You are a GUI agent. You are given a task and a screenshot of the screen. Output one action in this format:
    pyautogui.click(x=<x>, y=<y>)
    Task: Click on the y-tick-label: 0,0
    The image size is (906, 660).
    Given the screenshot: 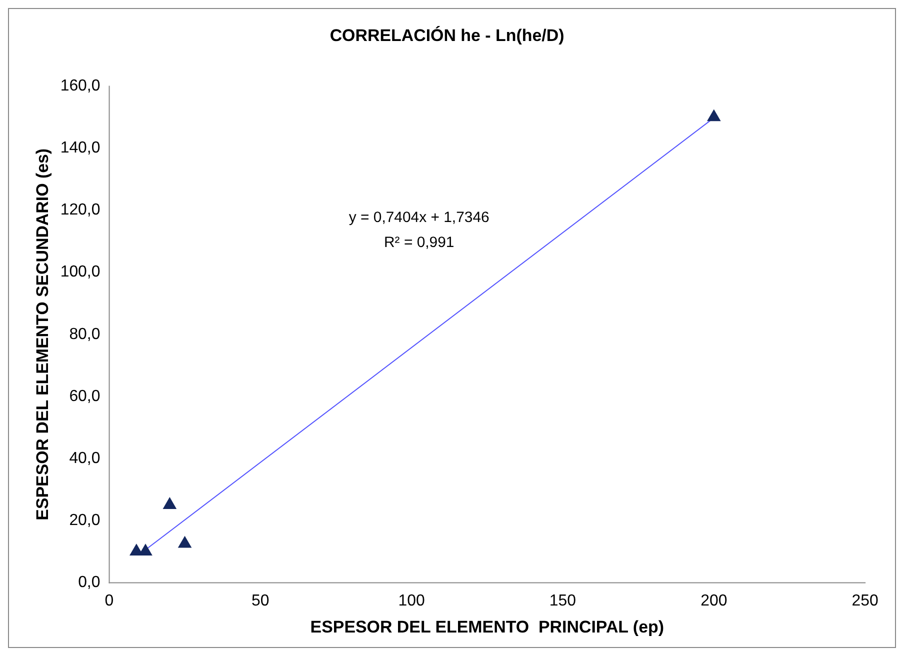 What is the action you would take?
    pyautogui.click(x=89, y=582)
    